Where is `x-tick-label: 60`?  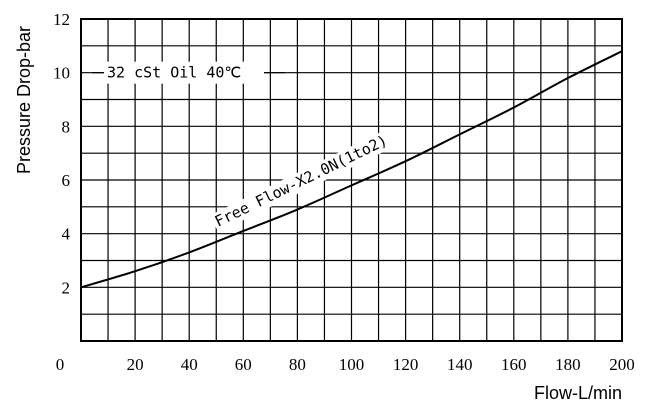
x-tick-label: 60 is located at coordinates (243, 364).